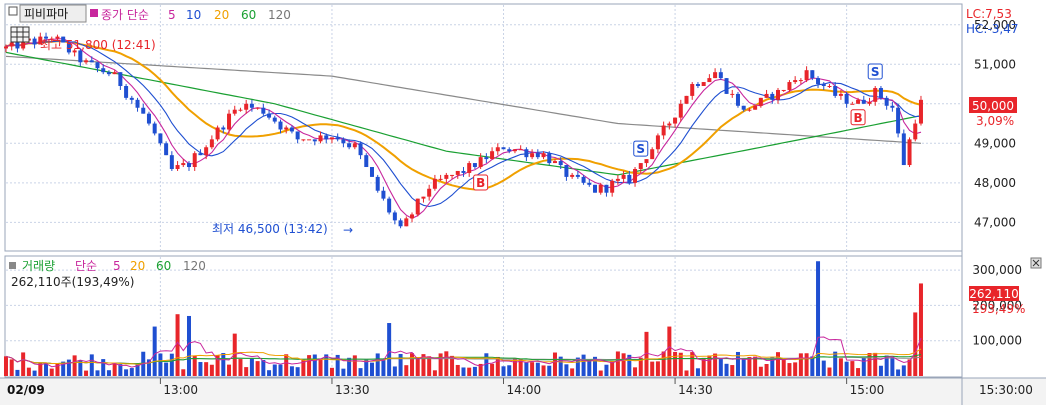  Describe the element at coordinates (13, 11) in the screenshot. I see `collapse-icon` at that location.